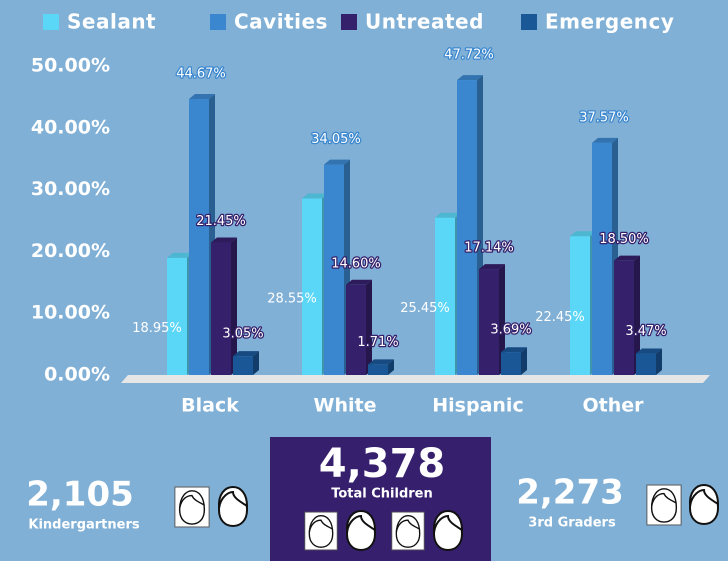 The image size is (728, 561). I want to click on value-label: 28.55%, so click(292, 298).